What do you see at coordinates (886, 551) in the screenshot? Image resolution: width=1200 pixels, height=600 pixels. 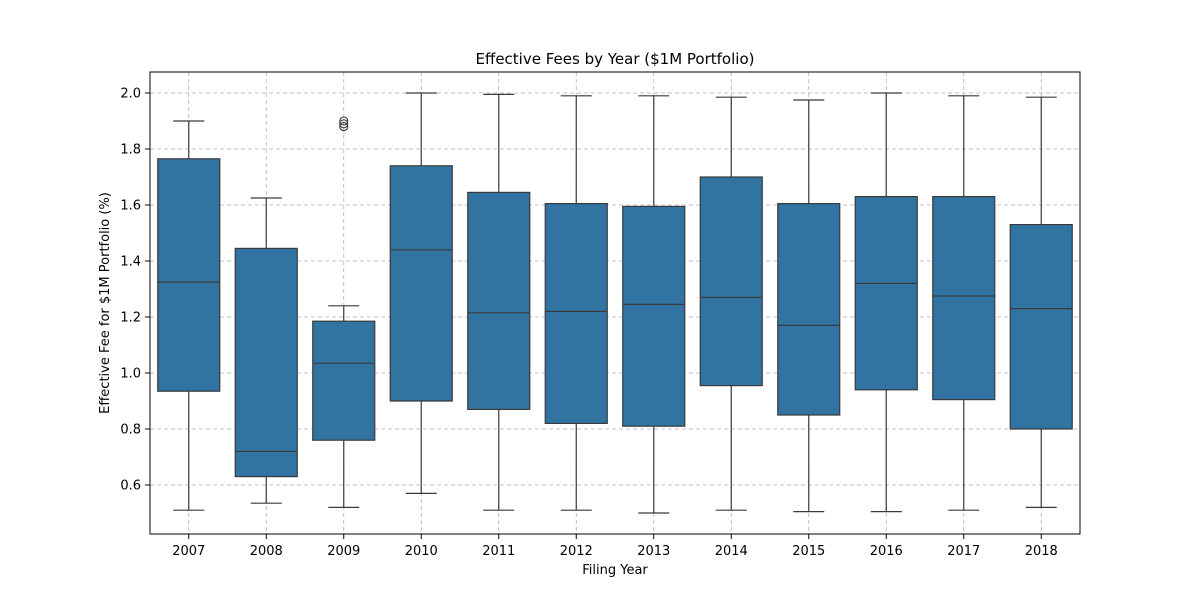 I see `x-tick-label: 2016` at bounding box center [886, 551].